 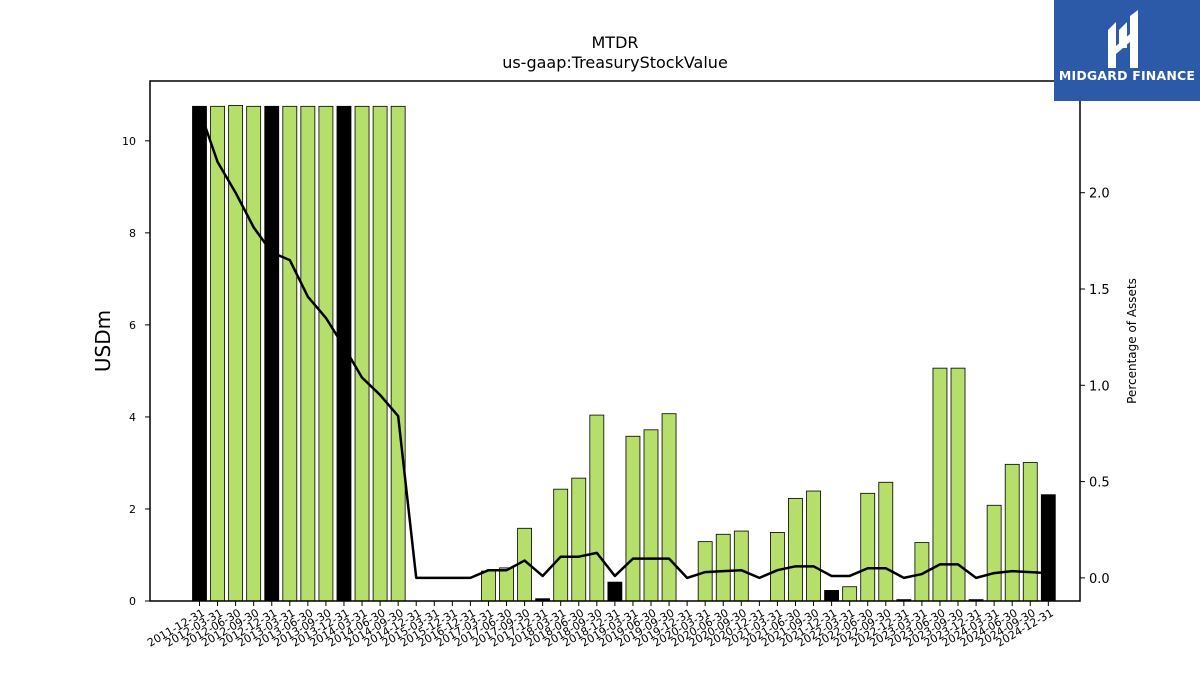 I want to click on y2-tick-label: 1.5, so click(x=1099, y=290).